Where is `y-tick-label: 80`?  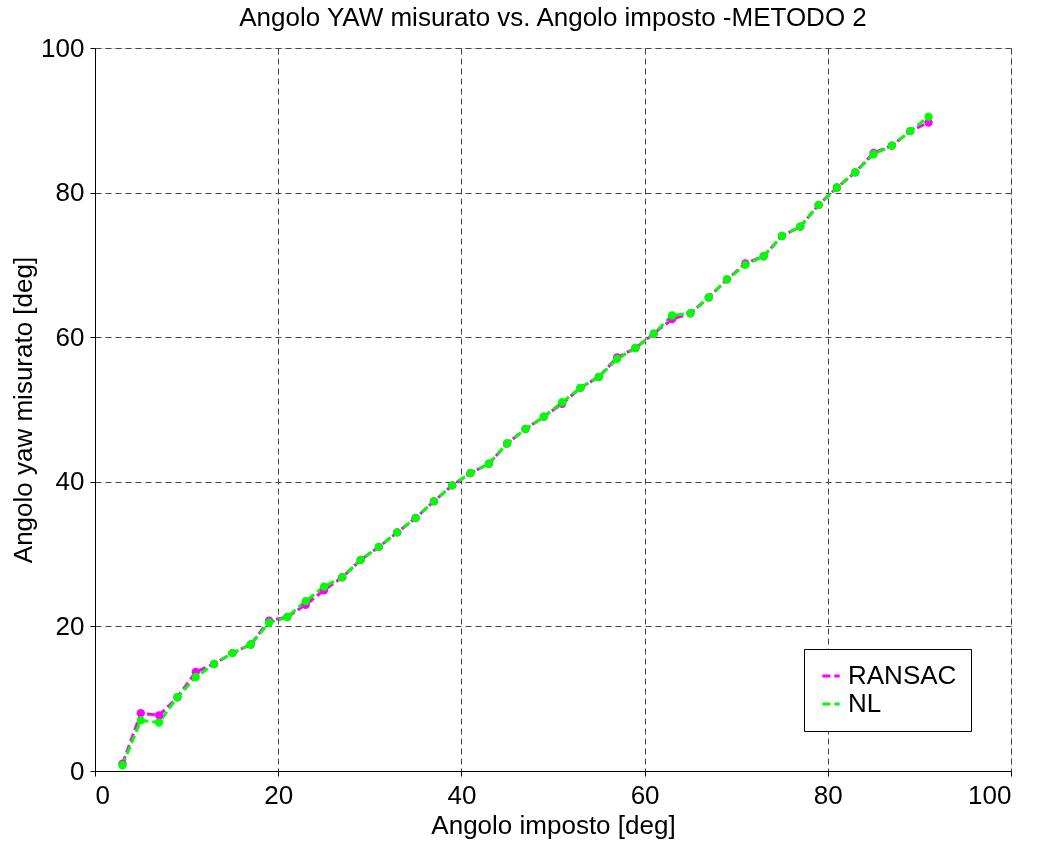
y-tick-label: 80 is located at coordinates (70, 192).